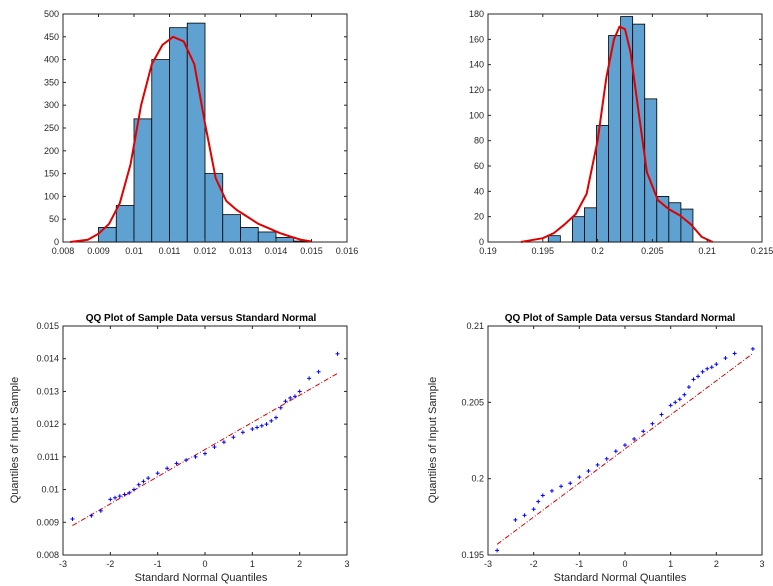 This screenshot has height=586, width=773. I want to click on y-tick-label: 350, so click(51, 82).